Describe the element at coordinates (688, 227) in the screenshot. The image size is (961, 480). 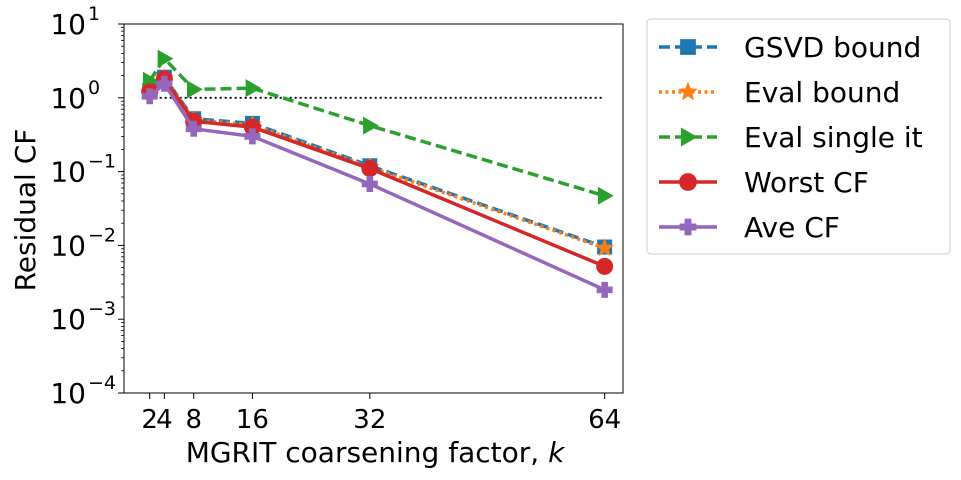
I see `legend-marker-ave-cf` at that location.